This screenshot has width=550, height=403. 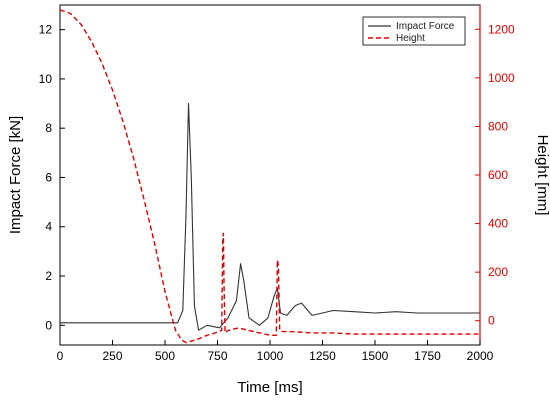 I want to click on x-tick-label: 500, so click(x=165, y=356).